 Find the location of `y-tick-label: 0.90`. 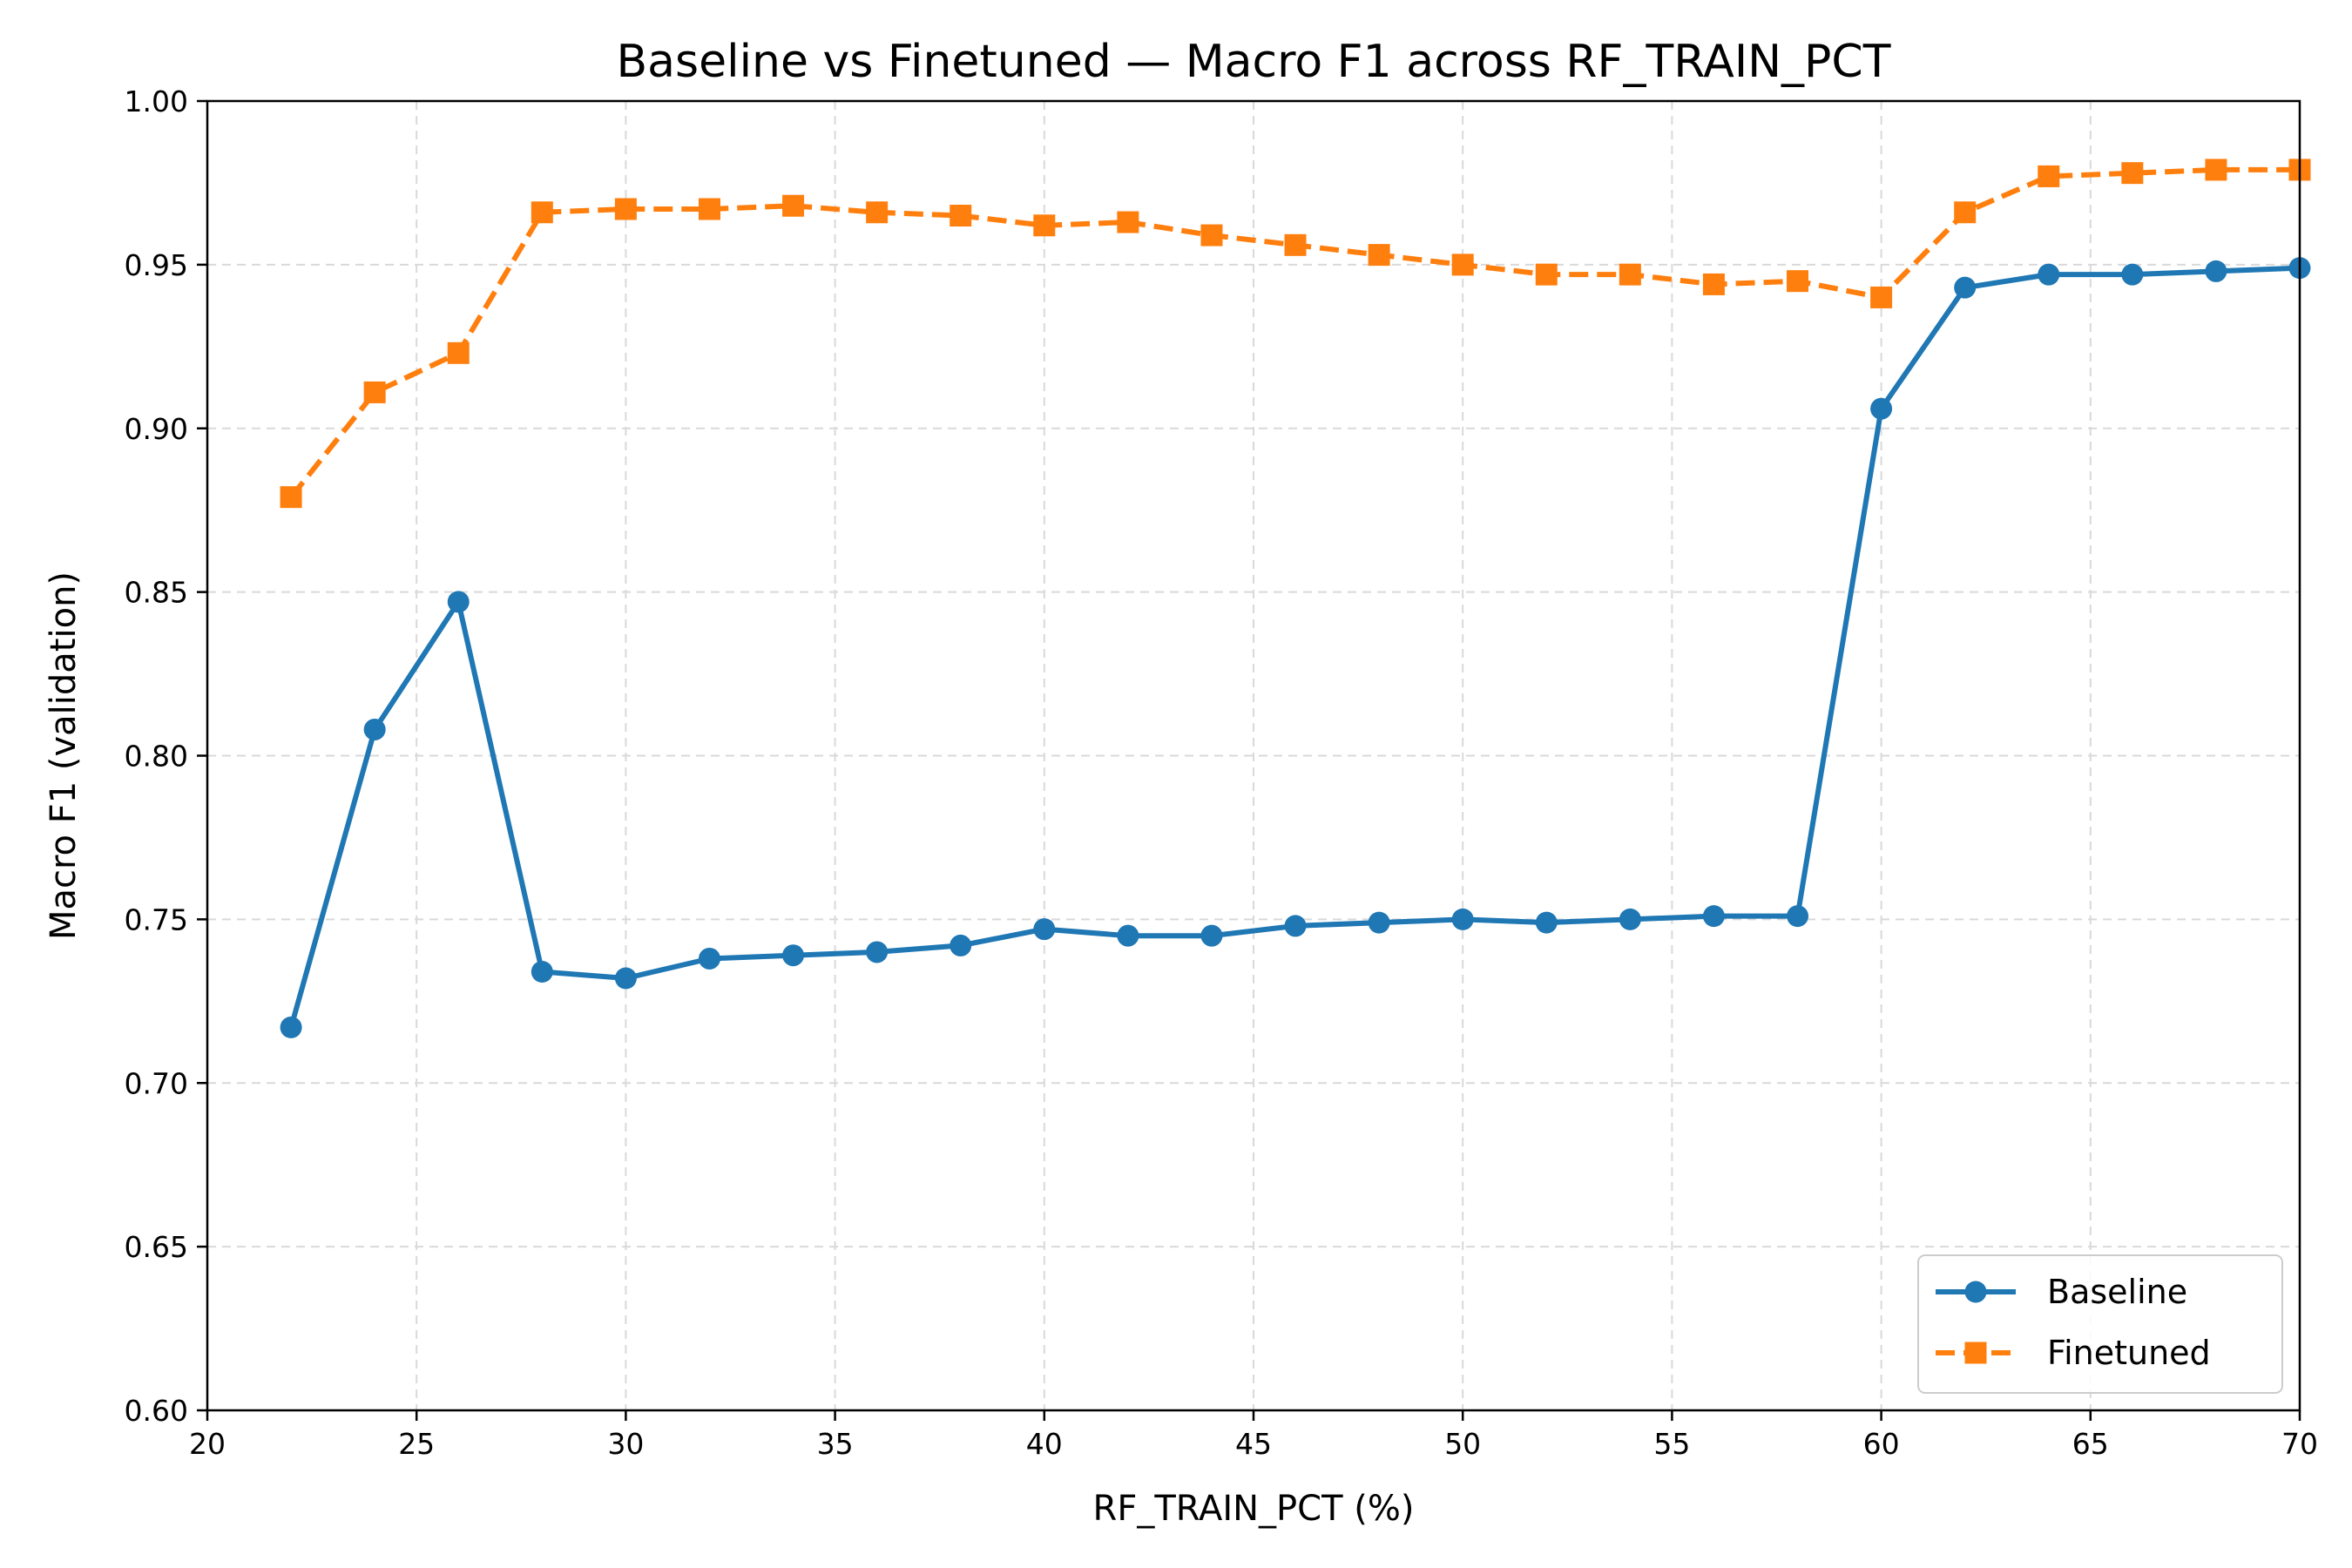

y-tick-label: 0.90 is located at coordinates (156, 429).